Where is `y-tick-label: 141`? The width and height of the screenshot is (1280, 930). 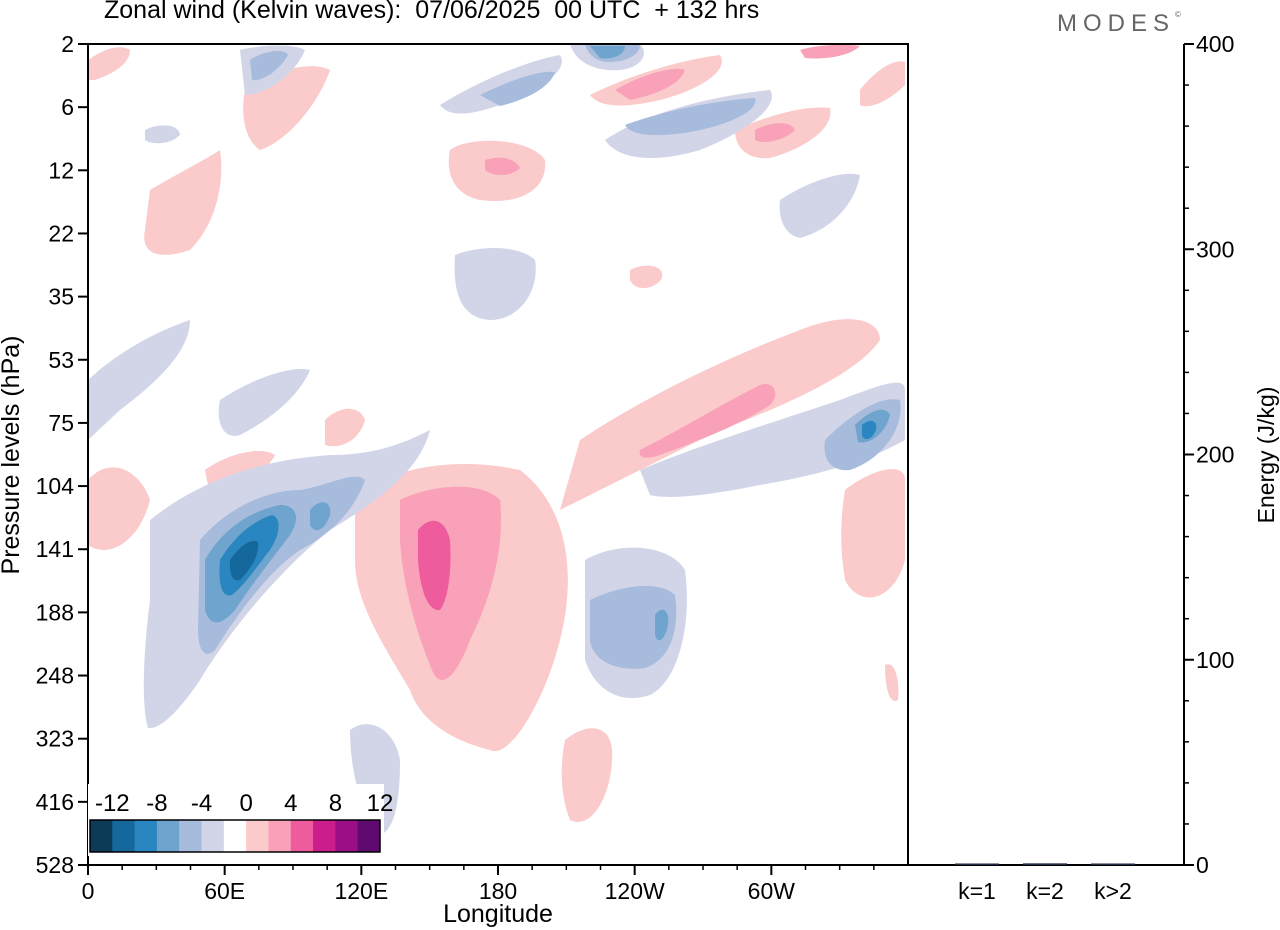 y-tick-label: 141 is located at coordinates (55, 549).